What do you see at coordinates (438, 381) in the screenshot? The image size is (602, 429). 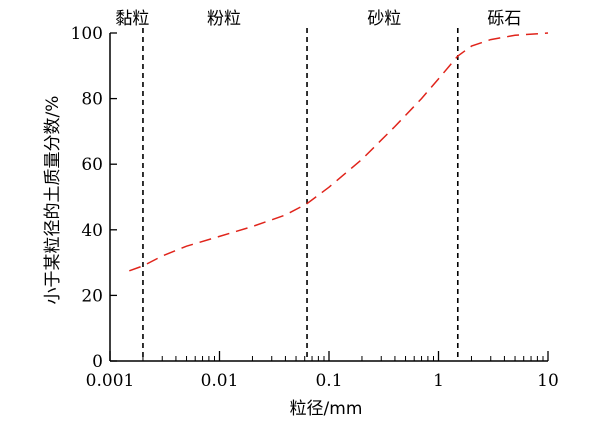 I see `x-tick-label: 1` at bounding box center [438, 381].